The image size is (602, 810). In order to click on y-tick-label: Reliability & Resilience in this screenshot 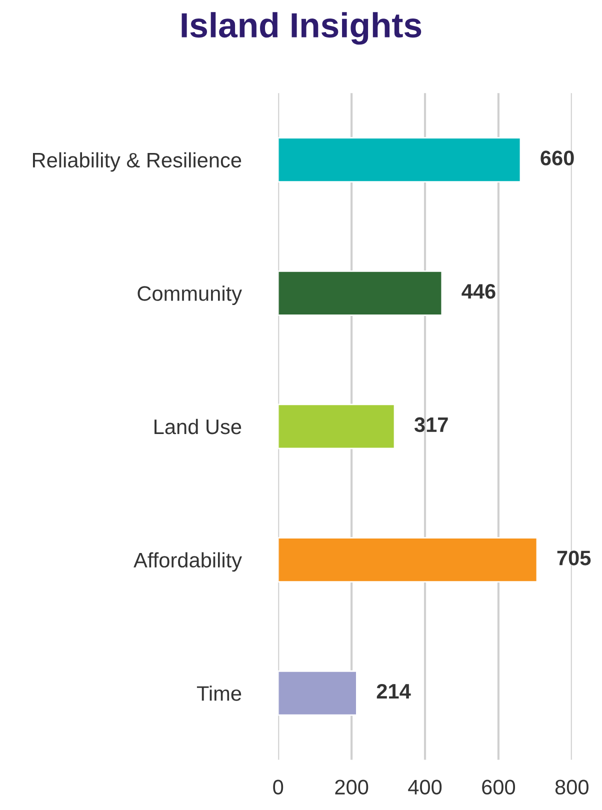, I will do `click(137, 162)`.